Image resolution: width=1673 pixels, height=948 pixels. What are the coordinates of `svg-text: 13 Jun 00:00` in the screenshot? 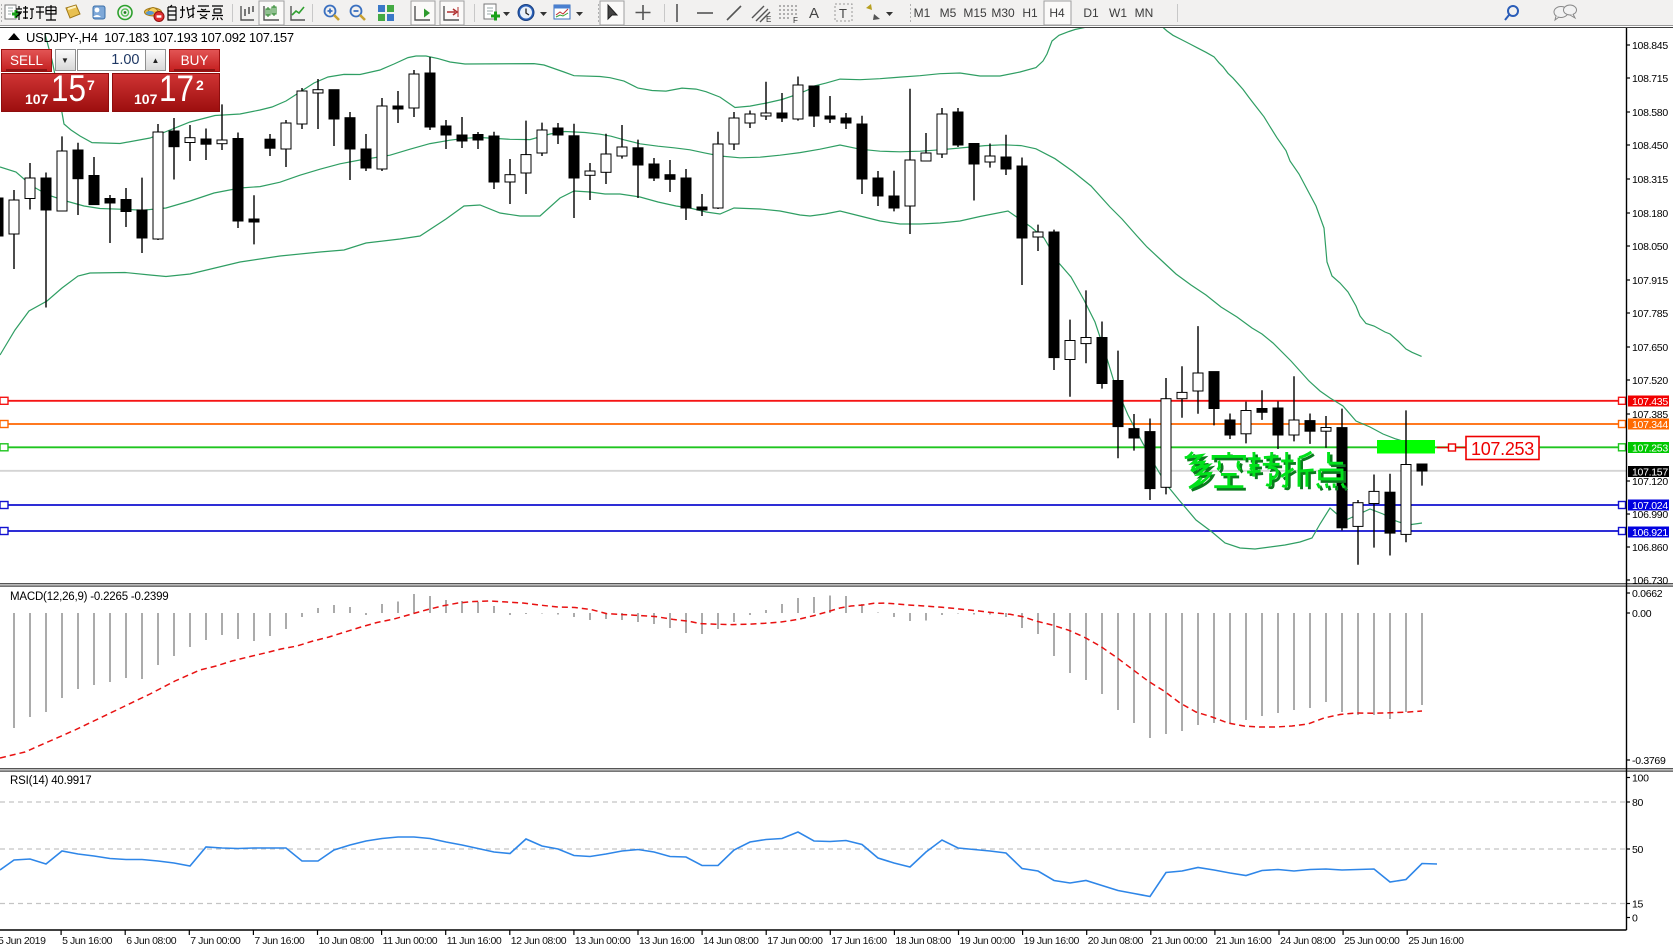 It's located at (603, 941).